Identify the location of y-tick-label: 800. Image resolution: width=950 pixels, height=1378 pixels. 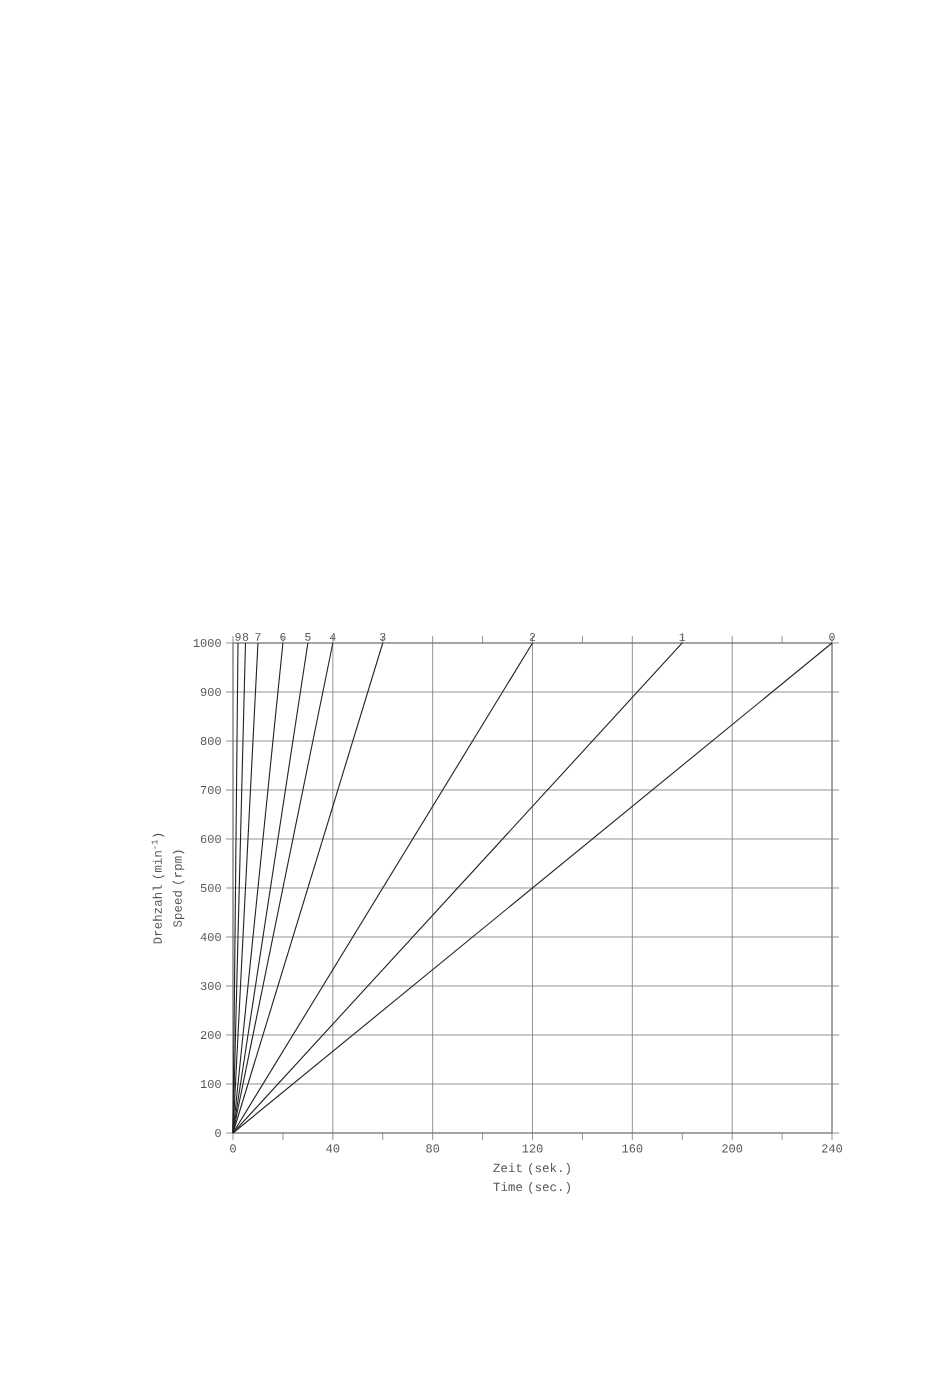
(210, 741).